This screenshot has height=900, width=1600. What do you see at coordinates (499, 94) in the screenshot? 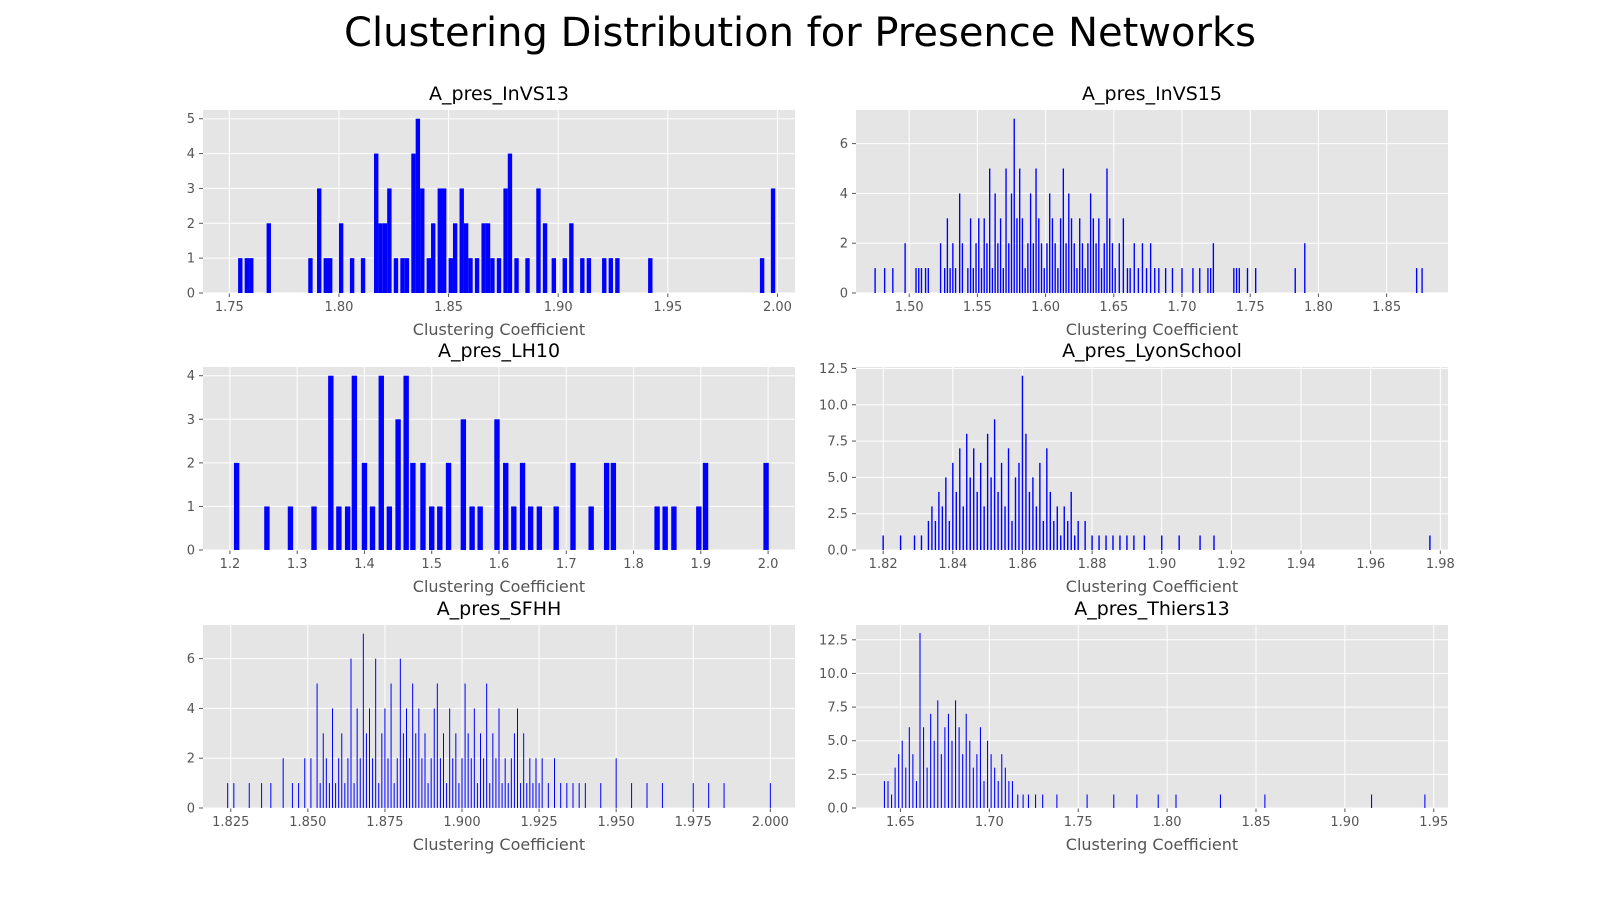
I see `subplot-title: A_pres_InVS13` at bounding box center [499, 94].